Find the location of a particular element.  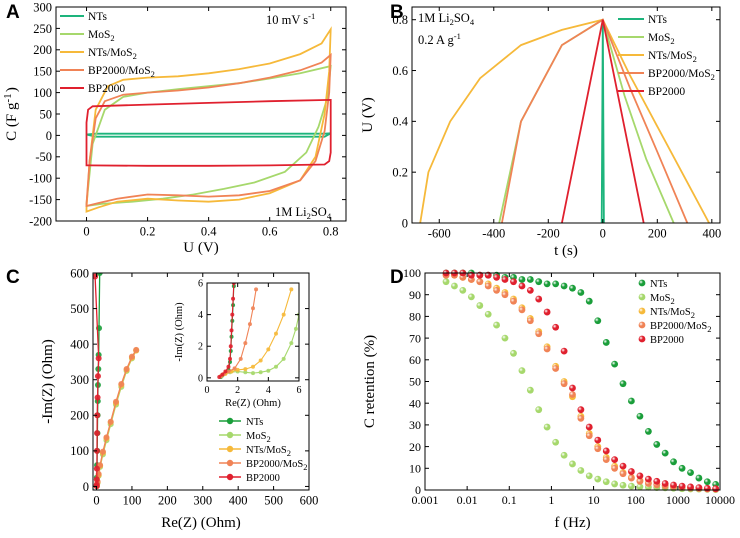

y-tick-label: 0 is located at coordinates (49, 136).